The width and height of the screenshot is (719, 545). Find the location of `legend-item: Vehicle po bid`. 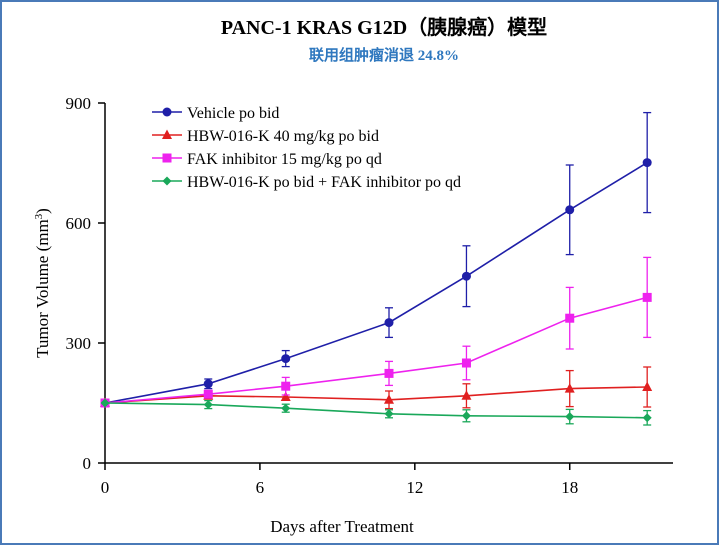

legend-item: Vehicle po bid is located at coordinates (215, 113).